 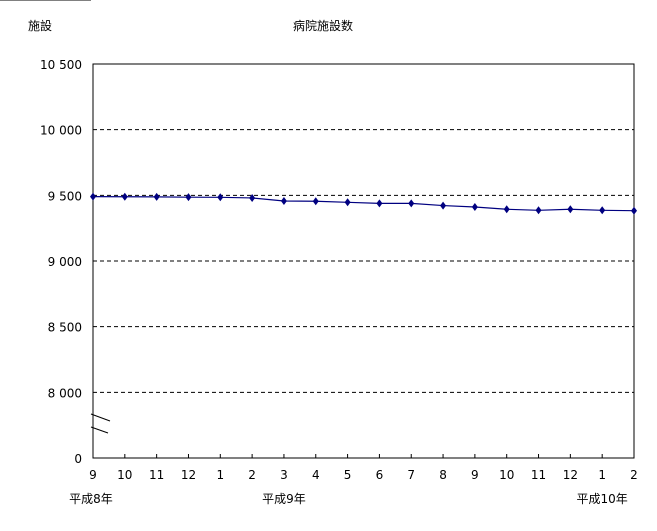 What do you see at coordinates (61, 65) in the screenshot?
I see `y-tick-label: 10 500` at bounding box center [61, 65].